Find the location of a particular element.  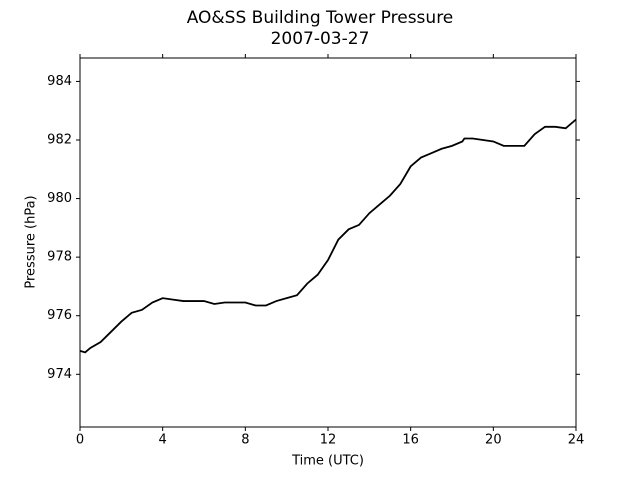

y-tick-label: 976 is located at coordinates (59, 315).